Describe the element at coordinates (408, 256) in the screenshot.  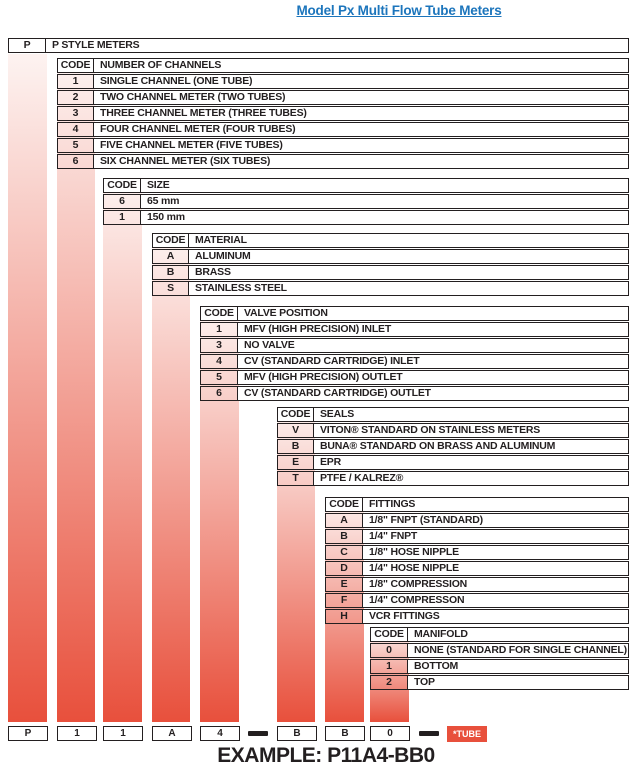
I see `description-cell: ALUMINUM` at that location.